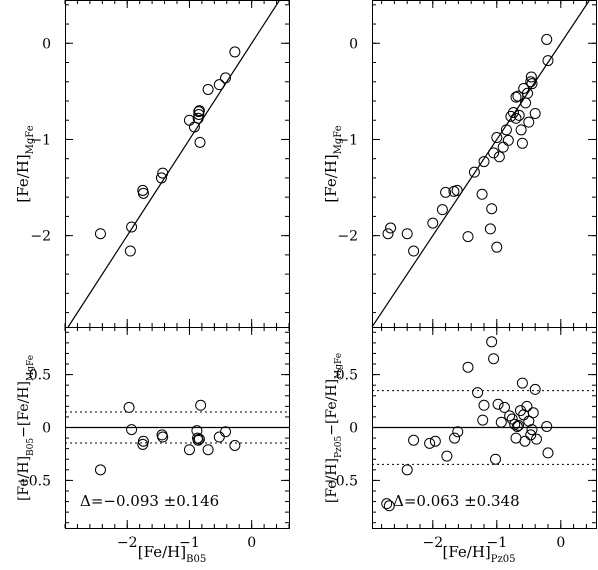 The height and width of the screenshot is (570, 598). I want to click on xlabel-bottom-left: [Fe/H]B05, so click(172, 554).